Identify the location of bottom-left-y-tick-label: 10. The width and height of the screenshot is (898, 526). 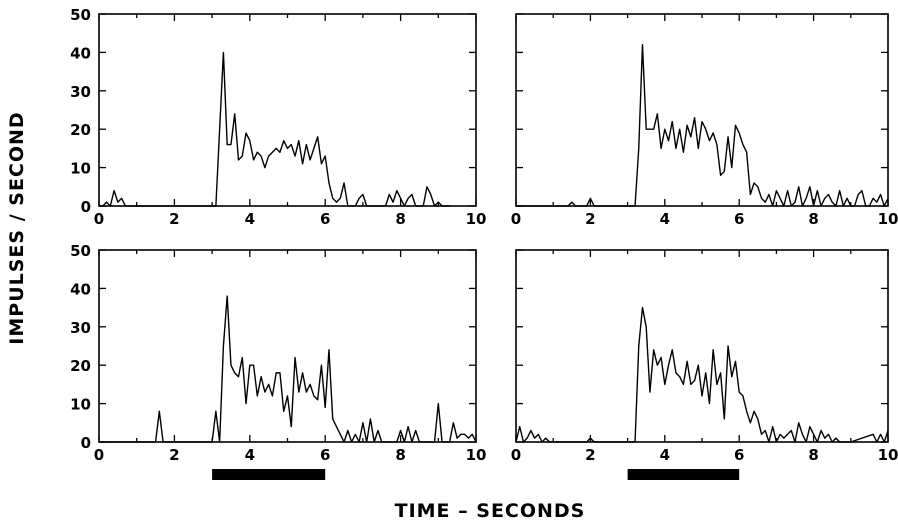
(80, 405).